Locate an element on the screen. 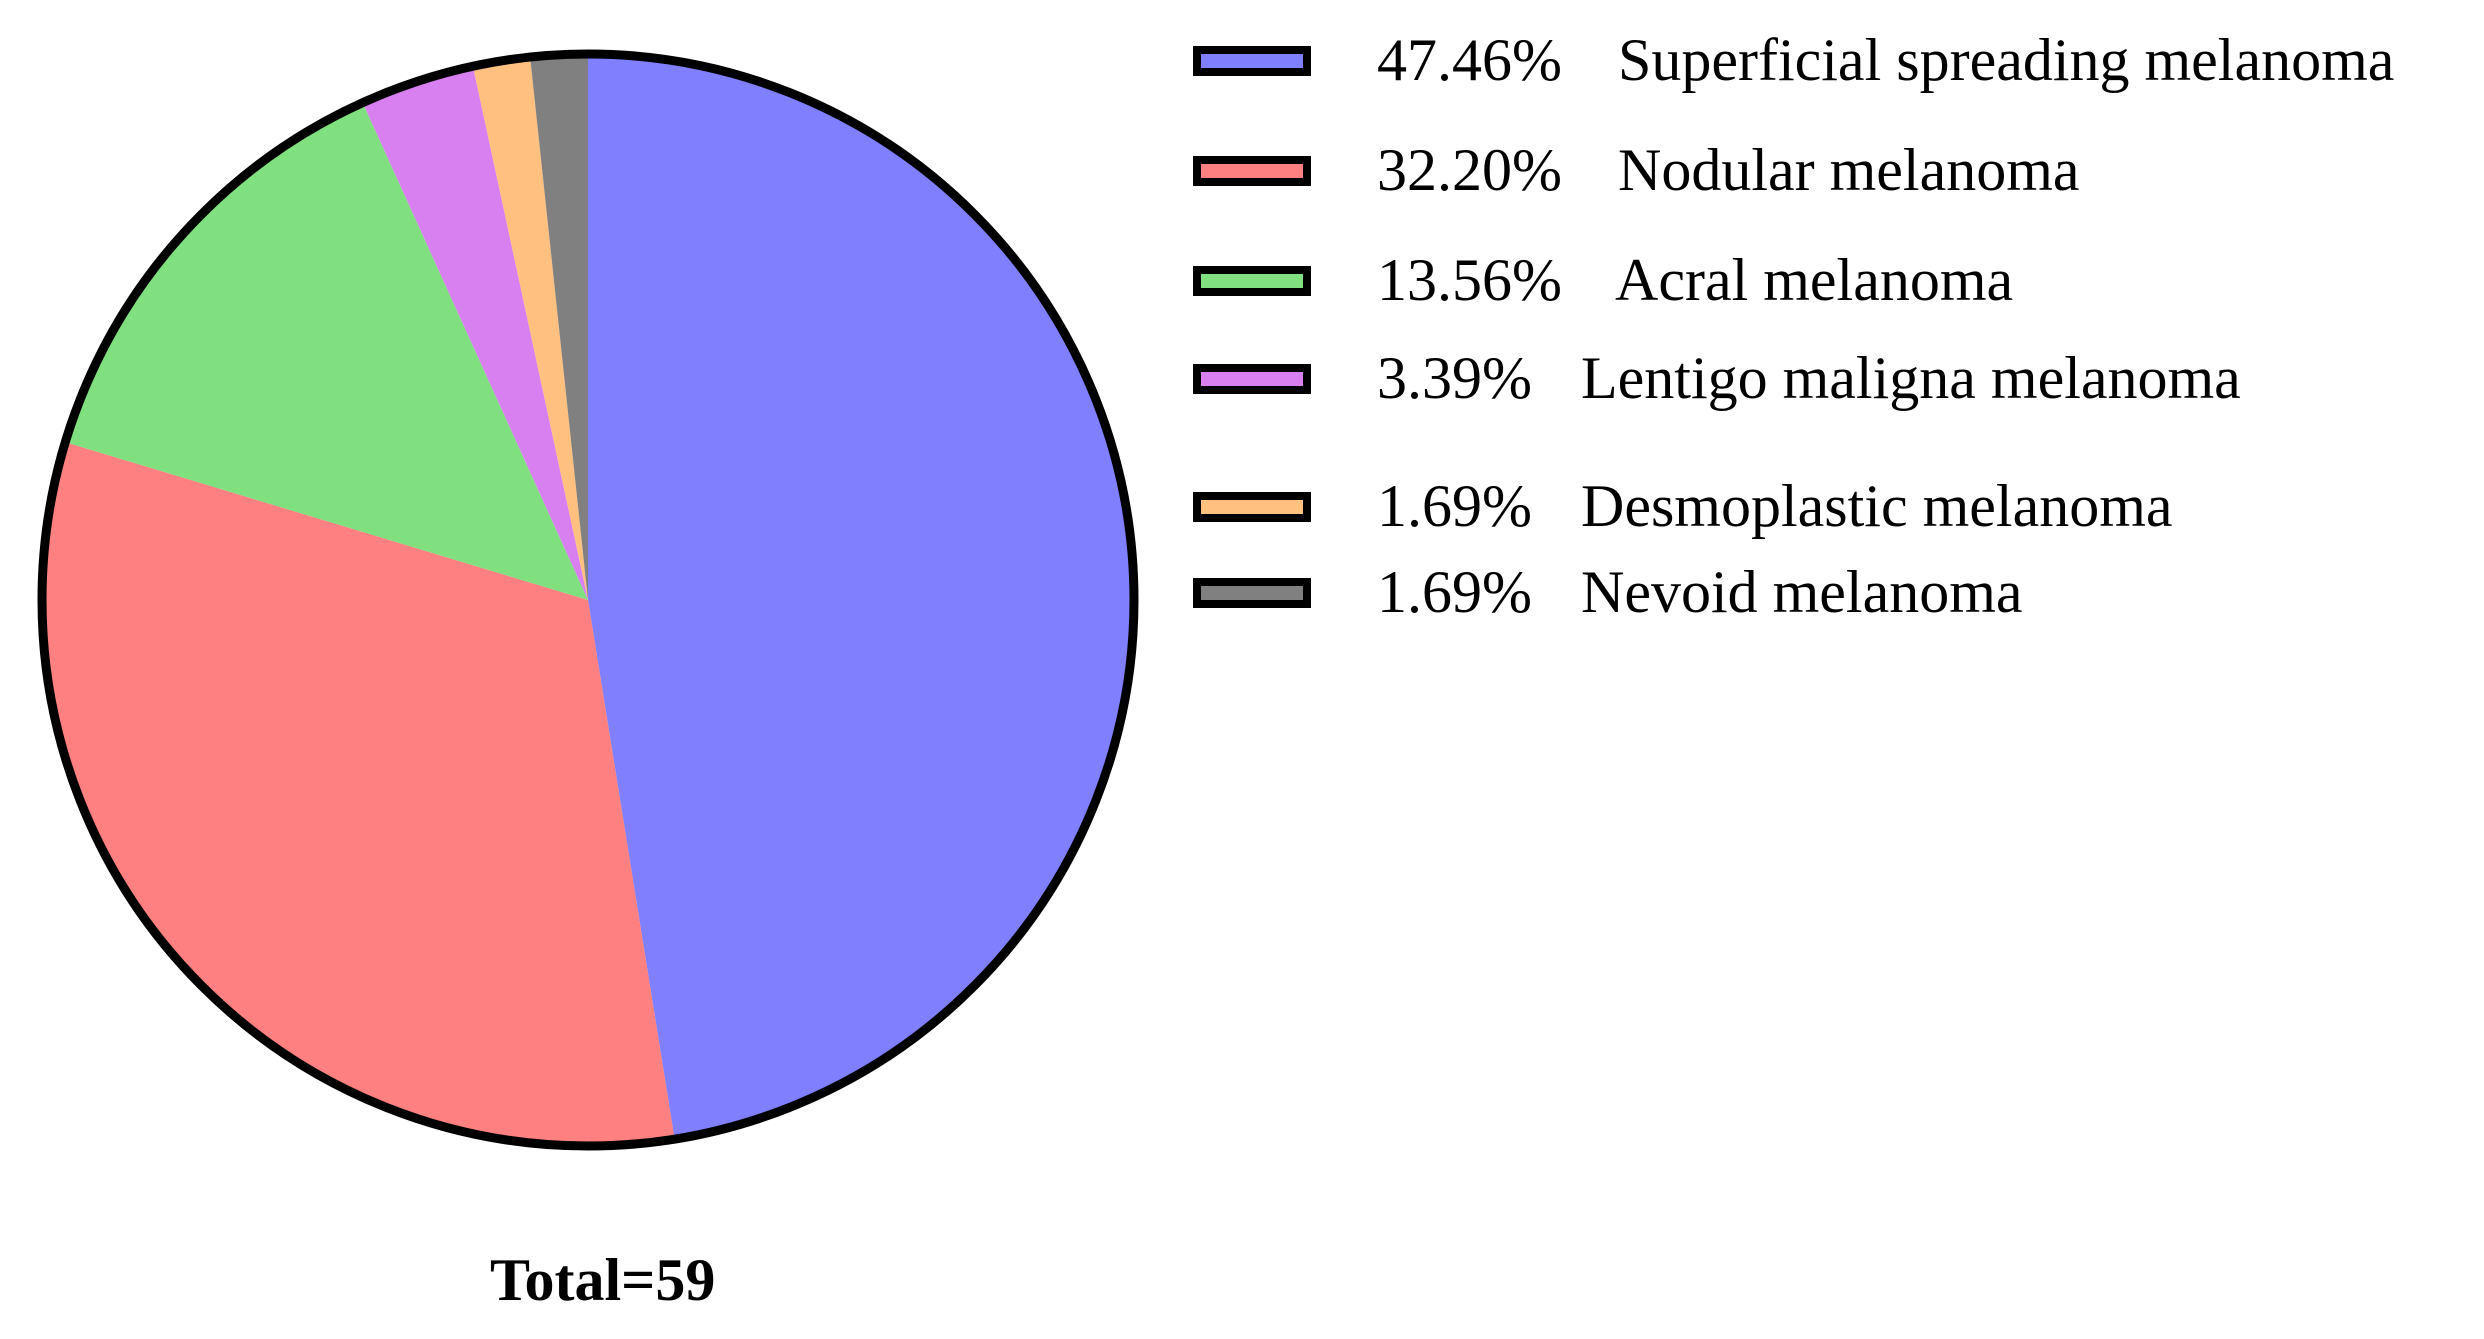  legend-item-desmoplastic: 1.69% Desmoplastic melanoma is located at coordinates (1838, 506).